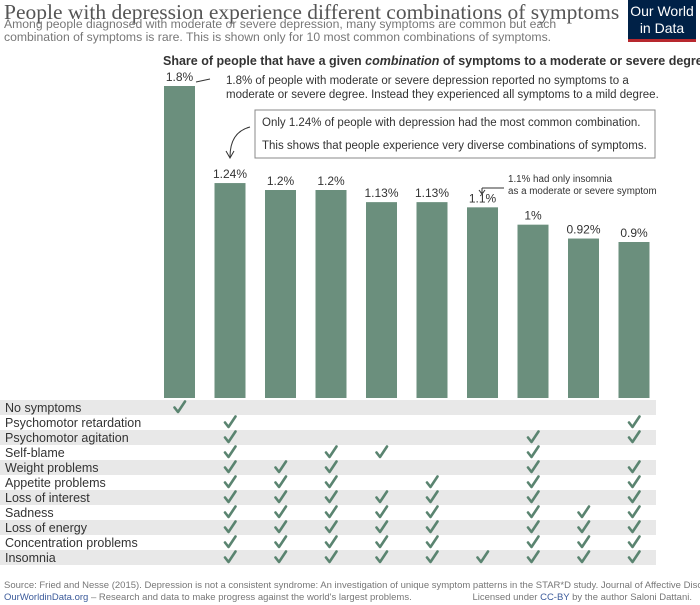 The height and width of the screenshot is (605, 700). I want to click on owid-logo: Our World in Data, so click(662, 21).